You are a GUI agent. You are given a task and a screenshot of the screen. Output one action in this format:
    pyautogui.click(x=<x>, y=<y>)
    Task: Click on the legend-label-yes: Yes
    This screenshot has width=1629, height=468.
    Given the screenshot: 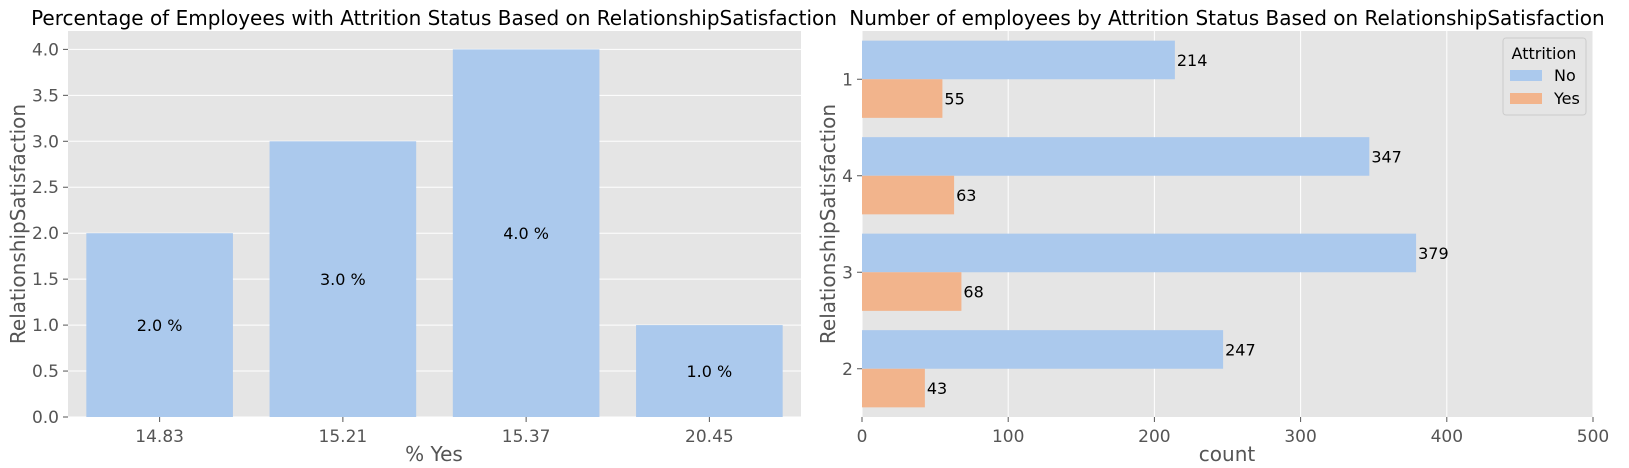 What is the action you would take?
    pyautogui.click(x=1566, y=98)
    